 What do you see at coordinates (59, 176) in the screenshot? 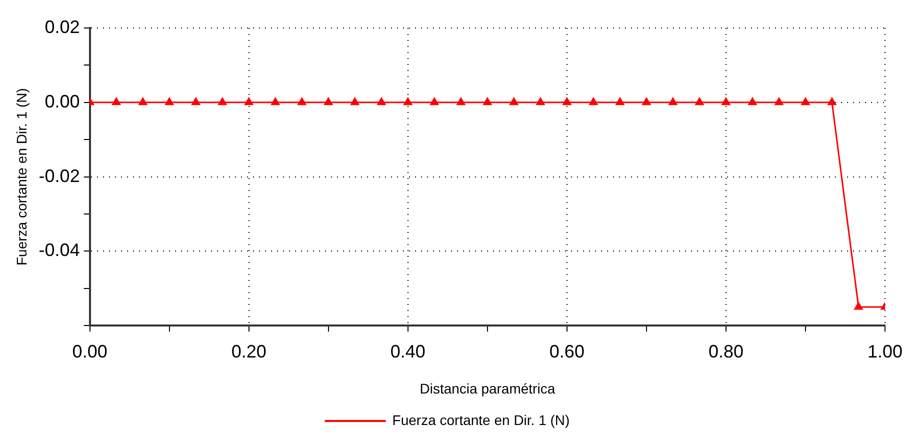
I see `y-tick-label: -0.02` at bounding box center [59, 176].